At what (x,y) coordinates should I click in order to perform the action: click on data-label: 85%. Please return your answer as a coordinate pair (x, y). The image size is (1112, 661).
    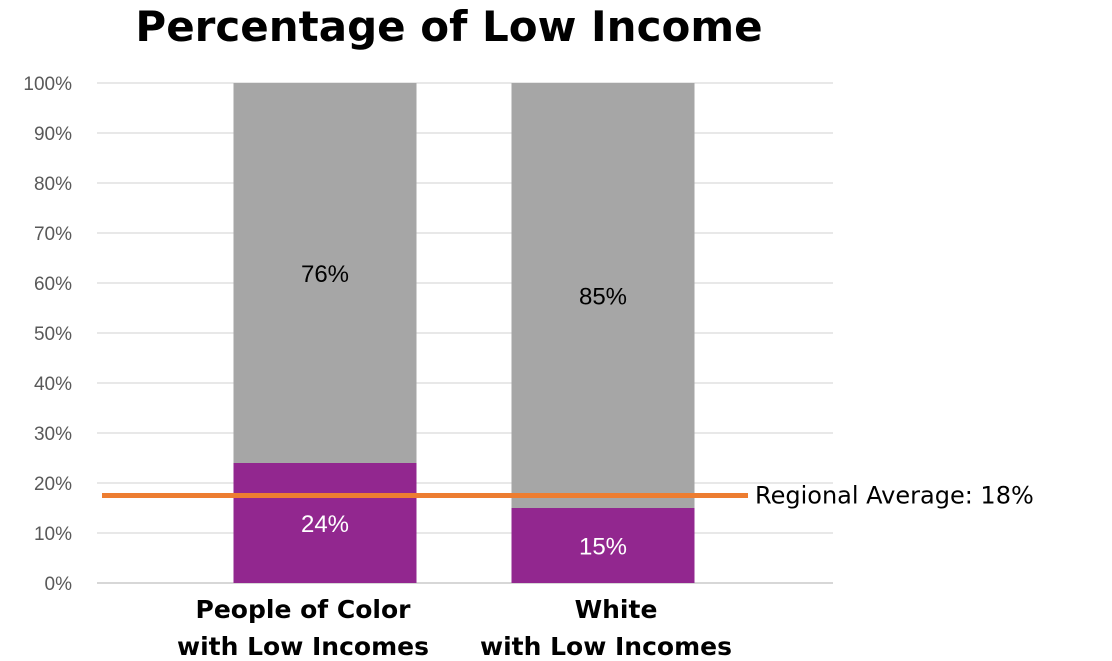
    Looking at the image, I should click on (603, 297).